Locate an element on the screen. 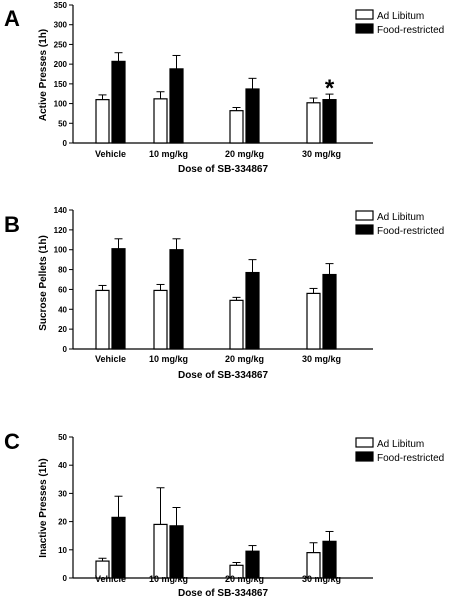 This screenshot has height=601, width=455. y-tick-label: 250 is located at coordinates (61, 44).